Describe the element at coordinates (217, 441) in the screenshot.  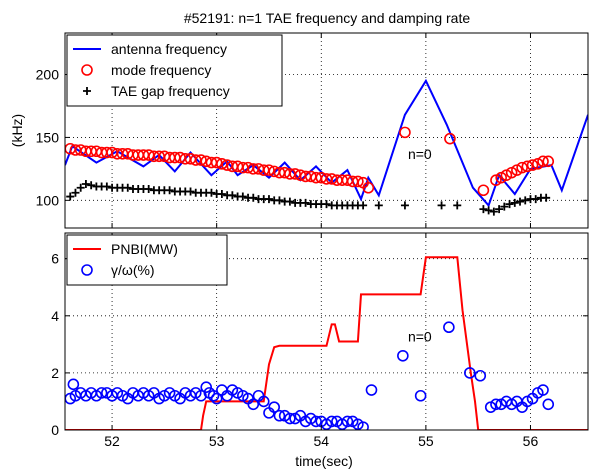
I see `x-tick-label: 53` at that location.